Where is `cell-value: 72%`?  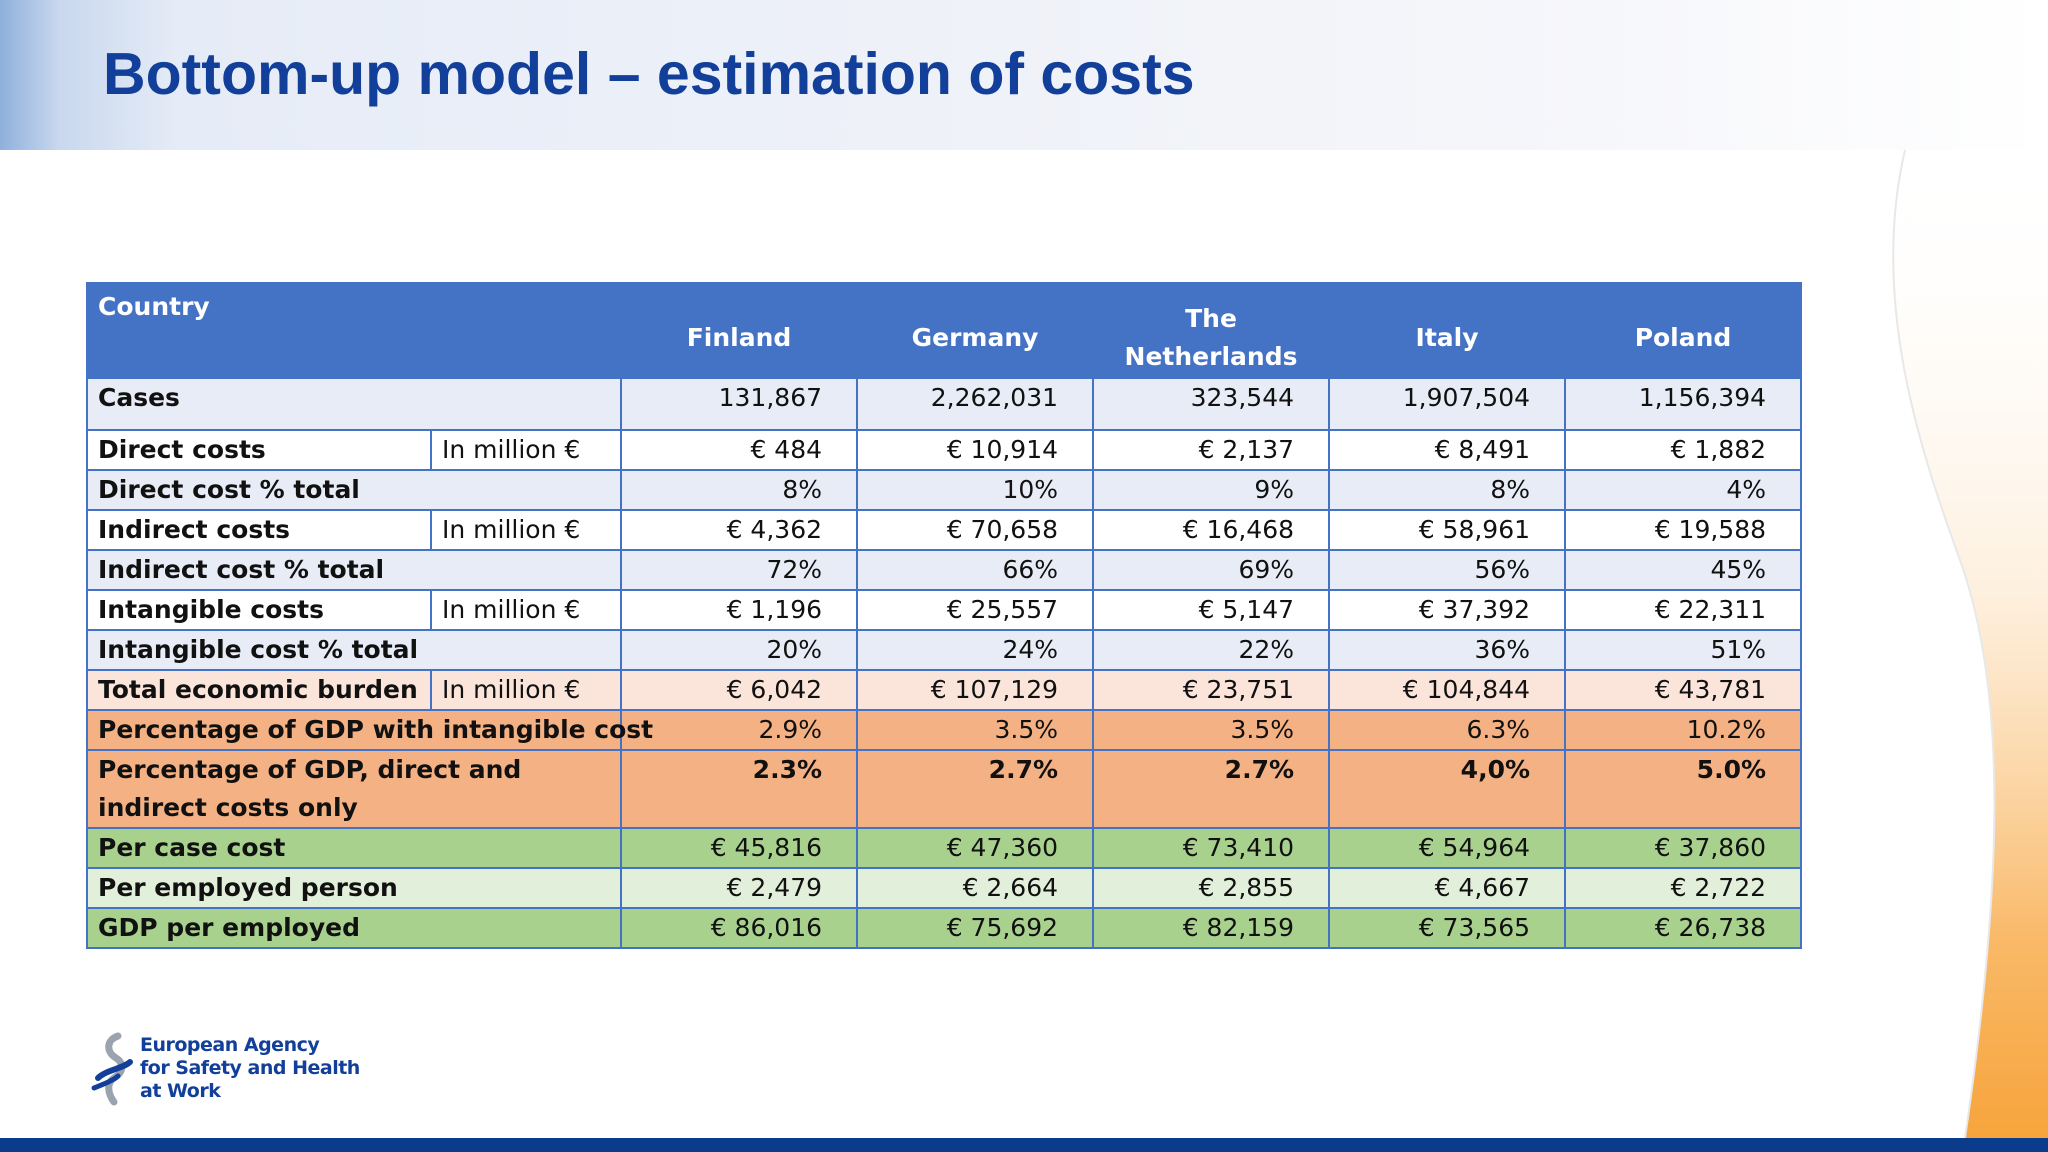
cell-value: 72% is located at coordinates (739, 570).